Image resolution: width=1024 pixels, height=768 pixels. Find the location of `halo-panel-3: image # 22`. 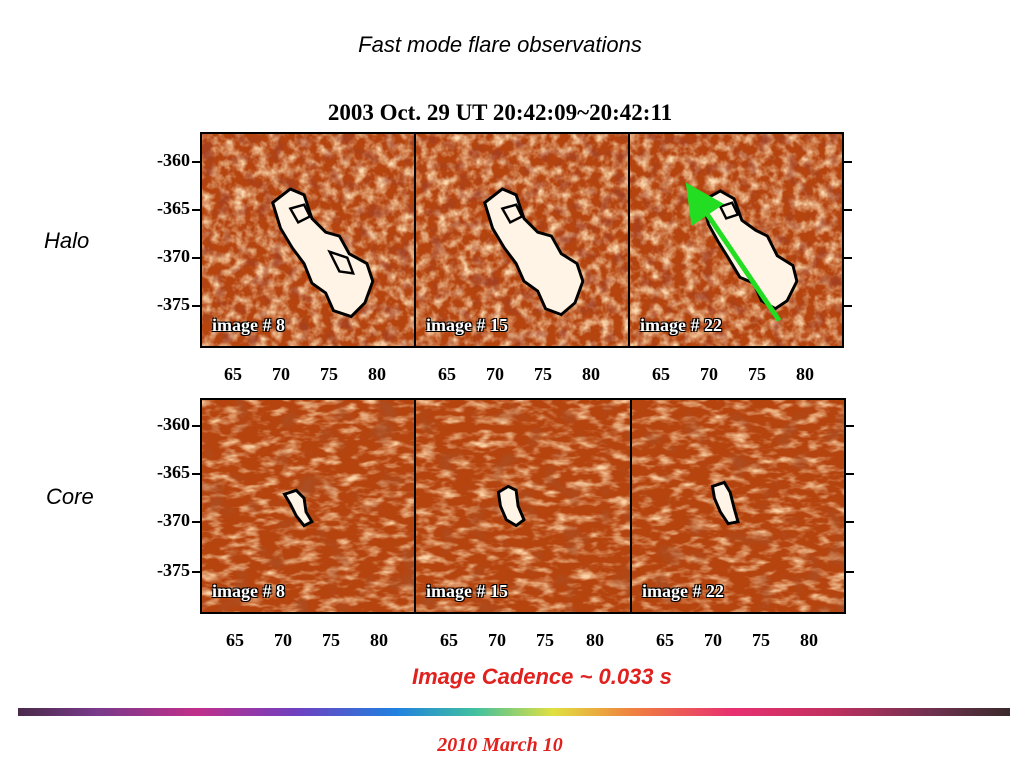

halo-panel-3: image # 22 is located at coordinates (736, 240).